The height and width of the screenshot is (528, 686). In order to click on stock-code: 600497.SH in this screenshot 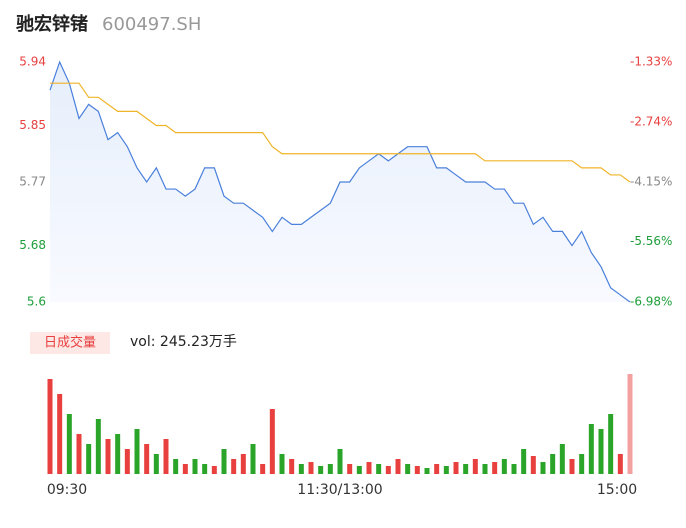, I will do `click(151, 24)`.